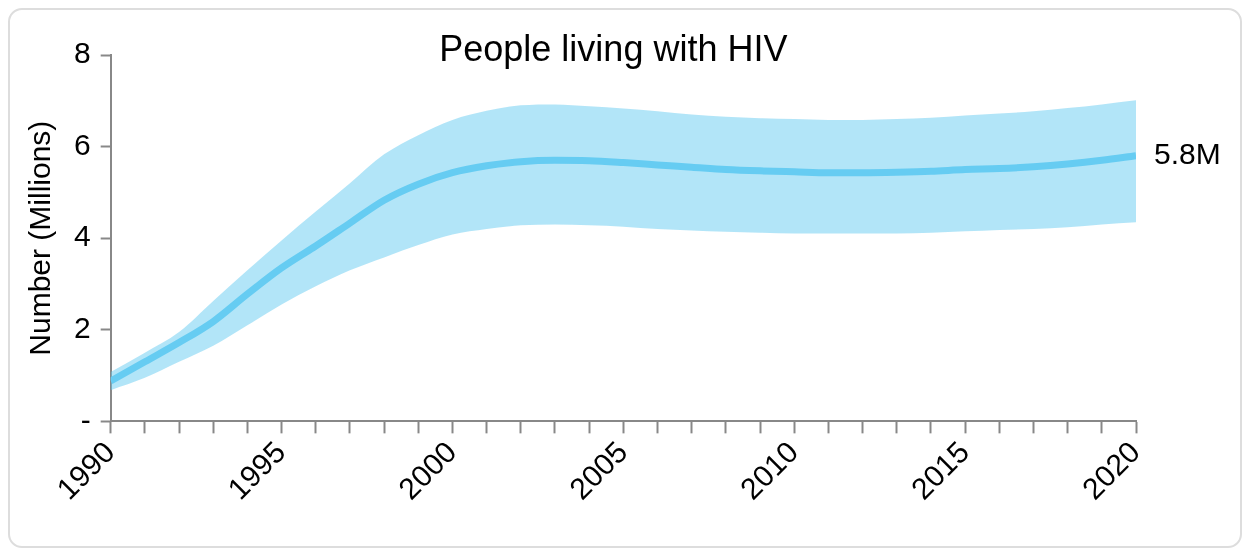  What do you see at coordinates (613, 48) in the screenshot?
I see `chart-title: People living with HIV` at bounding box center [613, 48].